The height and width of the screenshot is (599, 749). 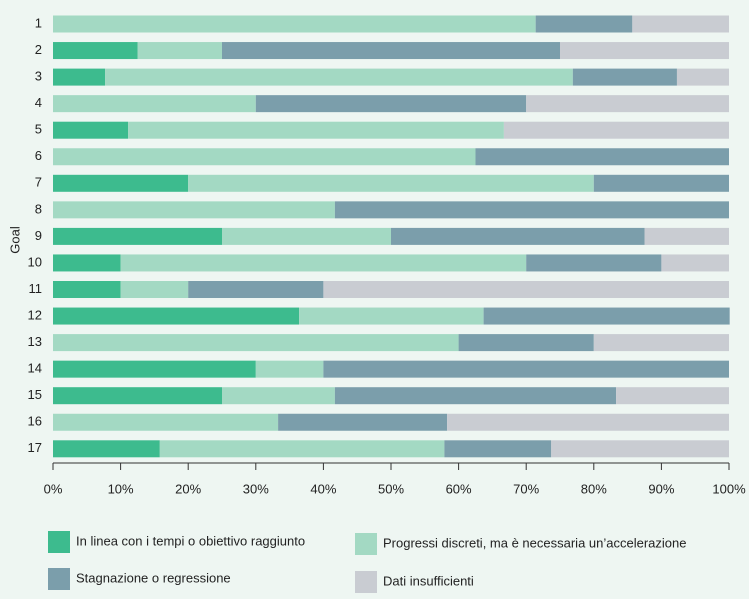 What do you see at coordinates (153, 577) in the screenshot?
I see `legend-label: Stagnazione o regressione` at bounding box center [153, 577].